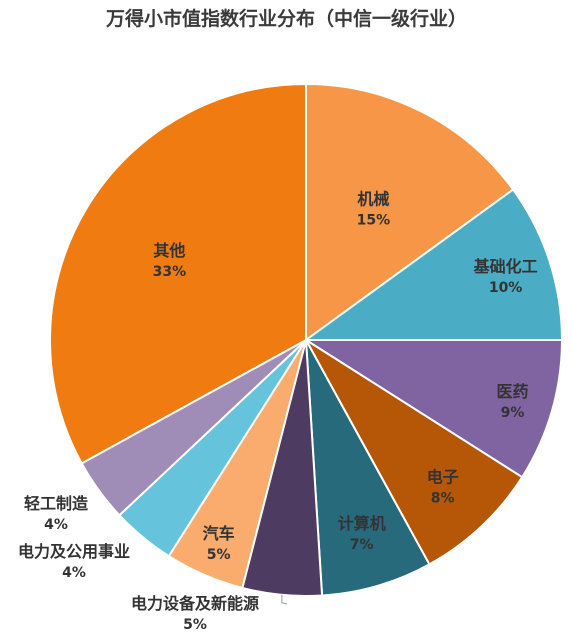 The width and height of the screenshot is (573, 642). What do you see at coordinates (505, 266) in the screenshot?
I see `slice-label: 基础化工` at bounding box center [505, 266].